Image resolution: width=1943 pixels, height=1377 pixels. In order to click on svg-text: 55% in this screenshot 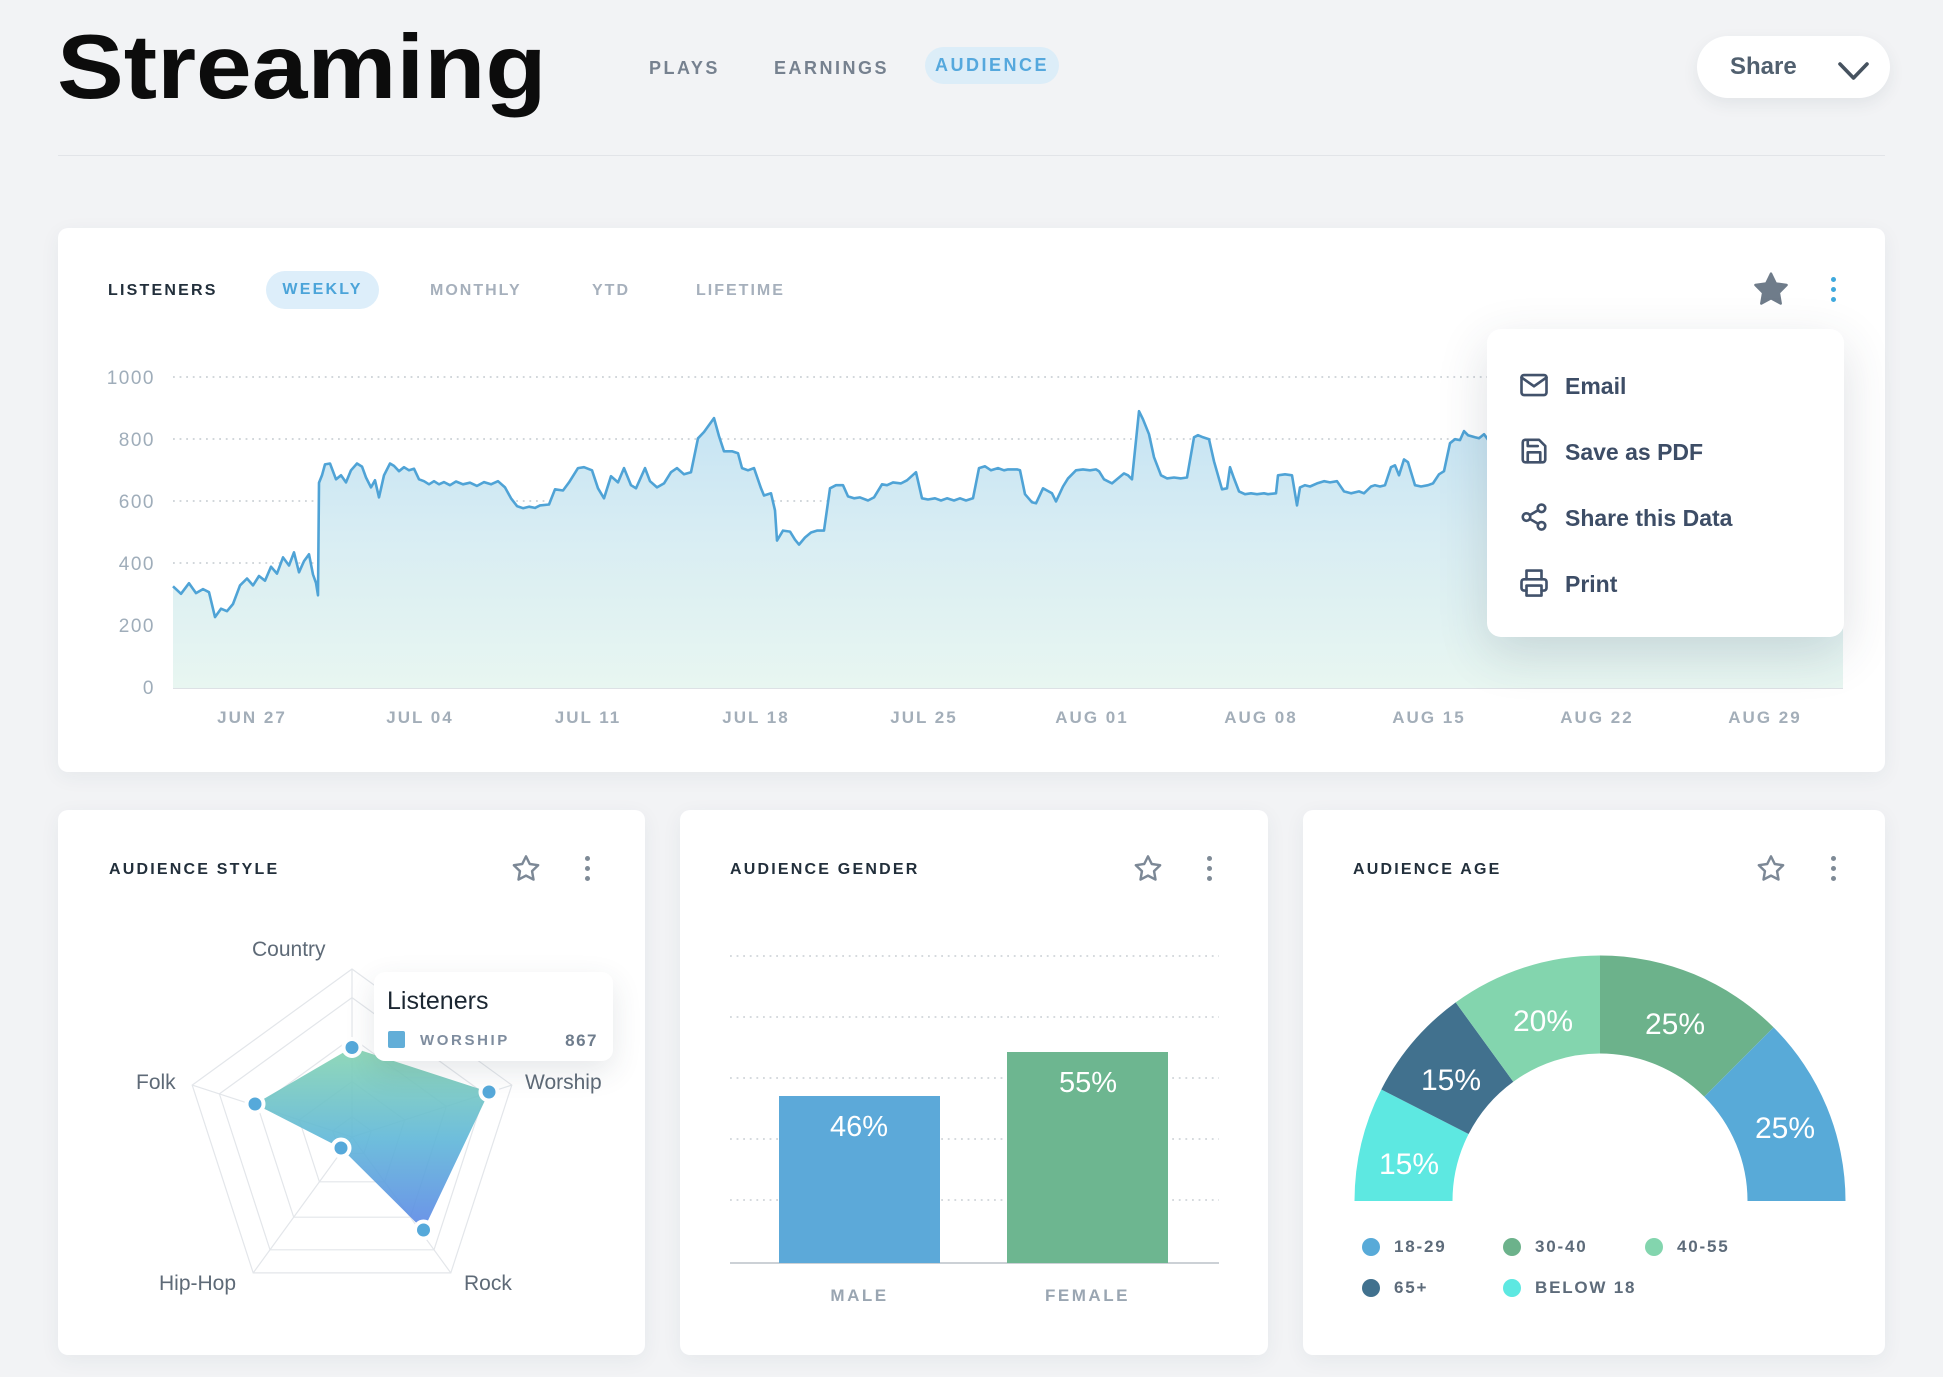, I will do `click(1088, 1083)`.